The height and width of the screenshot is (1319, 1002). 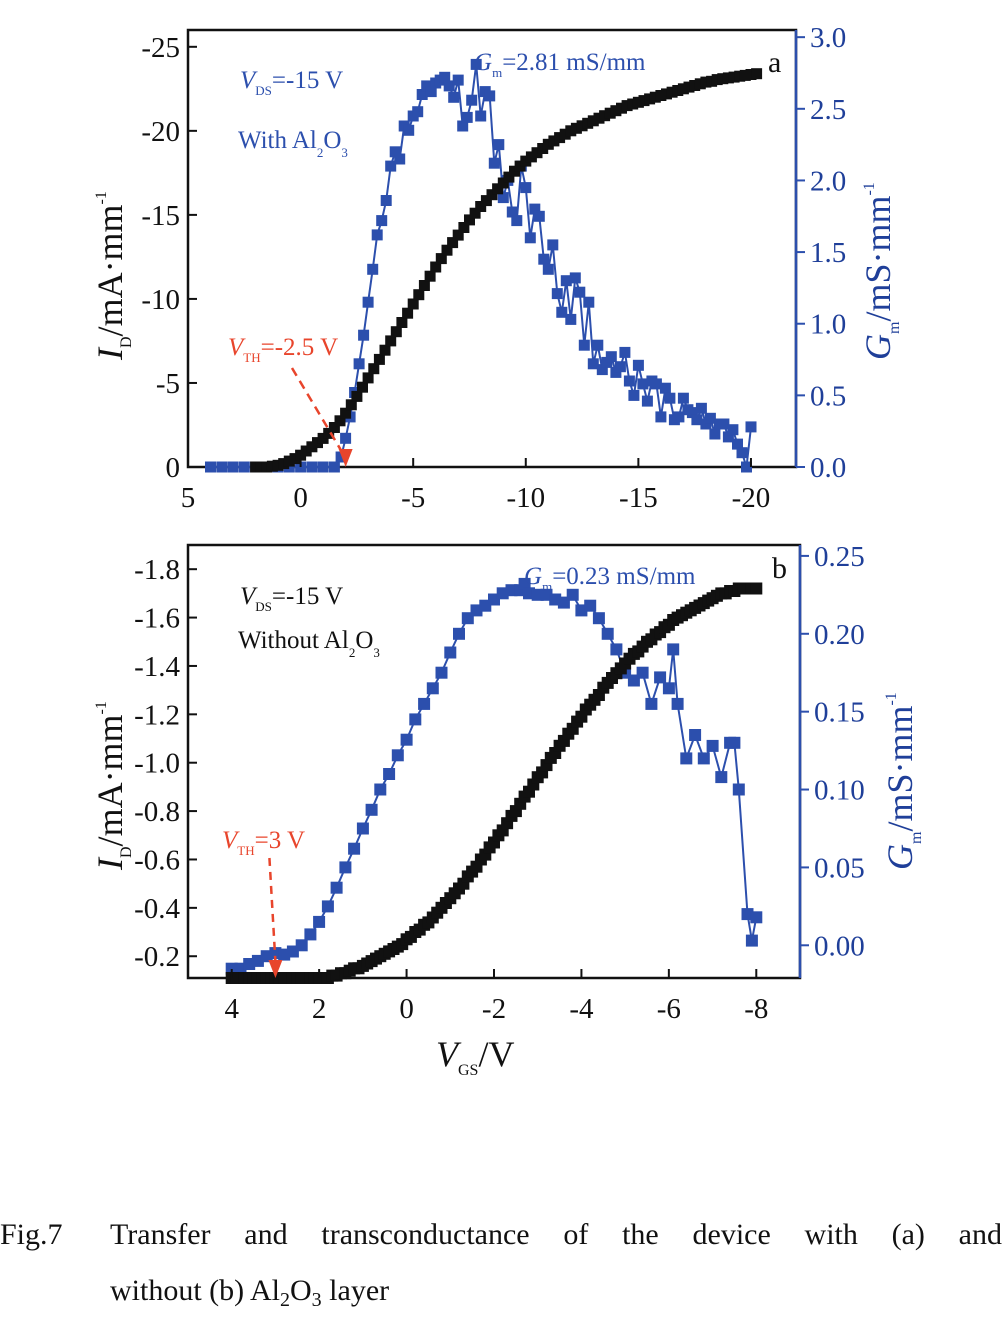 I want to click on y-left-tick-label: -20, so click(x=160, y=132).